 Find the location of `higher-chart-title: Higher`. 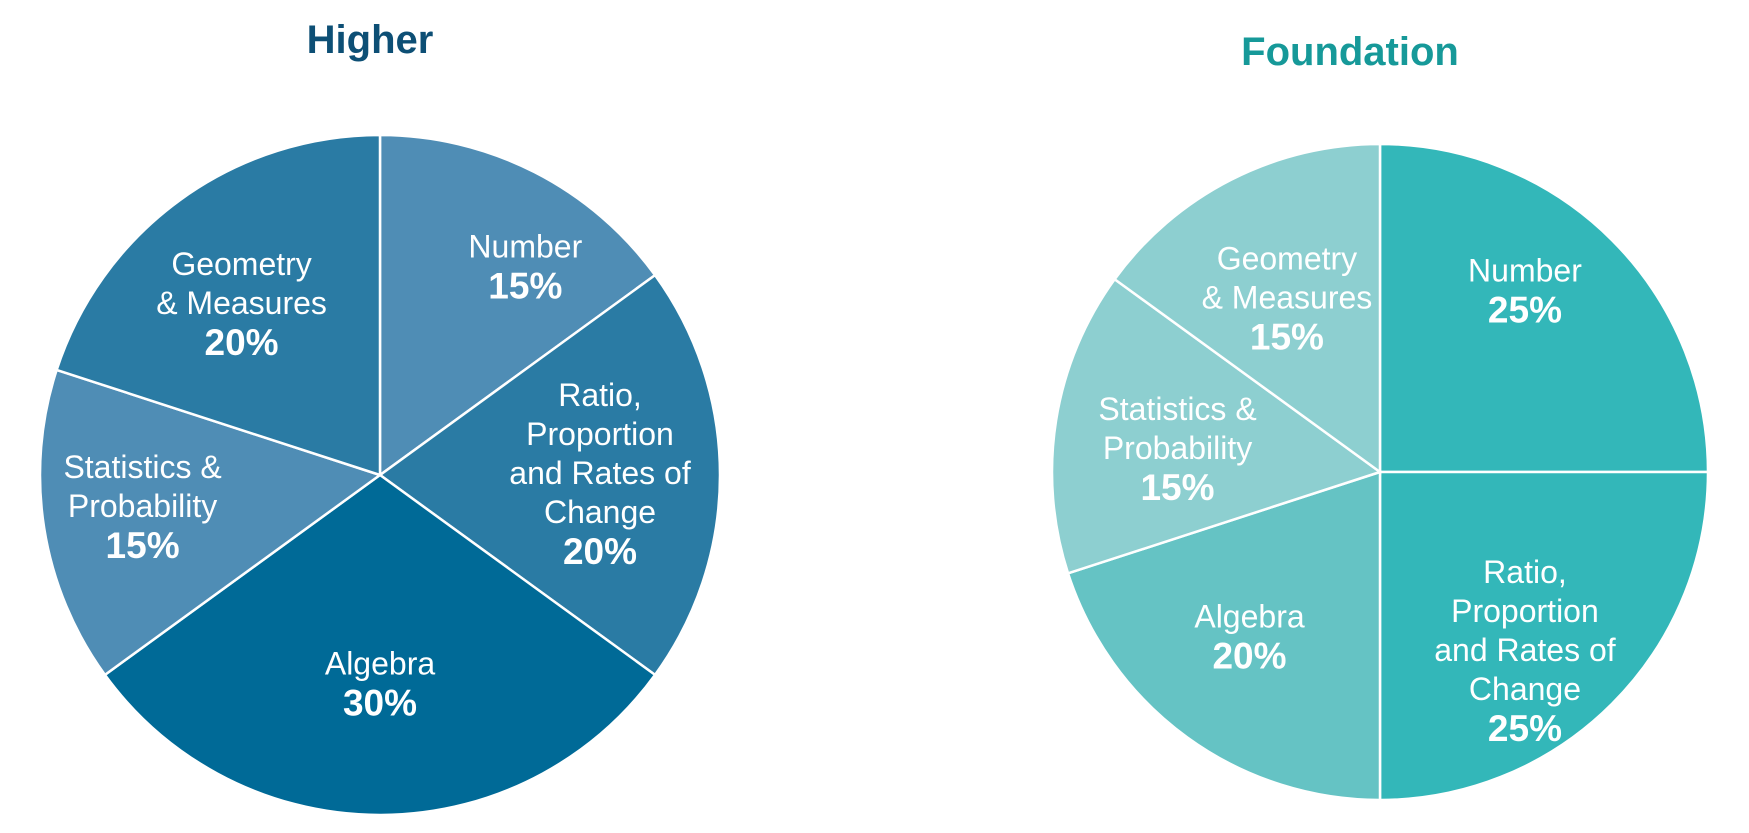

higher-chart-title: Higher is located at coordinates (370, 40).